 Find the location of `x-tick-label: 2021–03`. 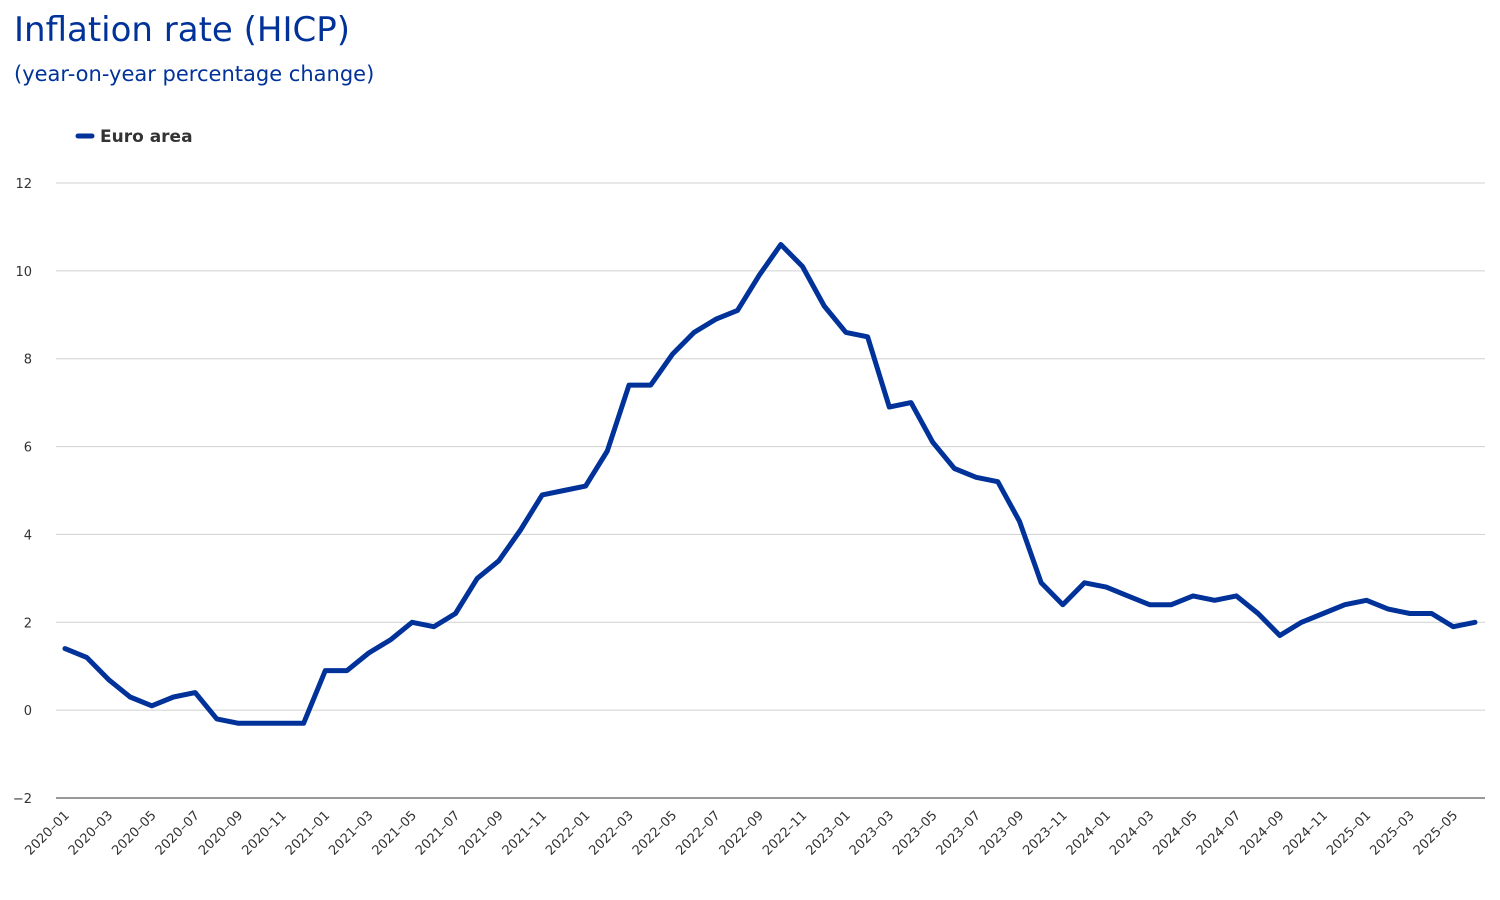

x-tick-label: 2021–03 is located at coordinates (351, 833).